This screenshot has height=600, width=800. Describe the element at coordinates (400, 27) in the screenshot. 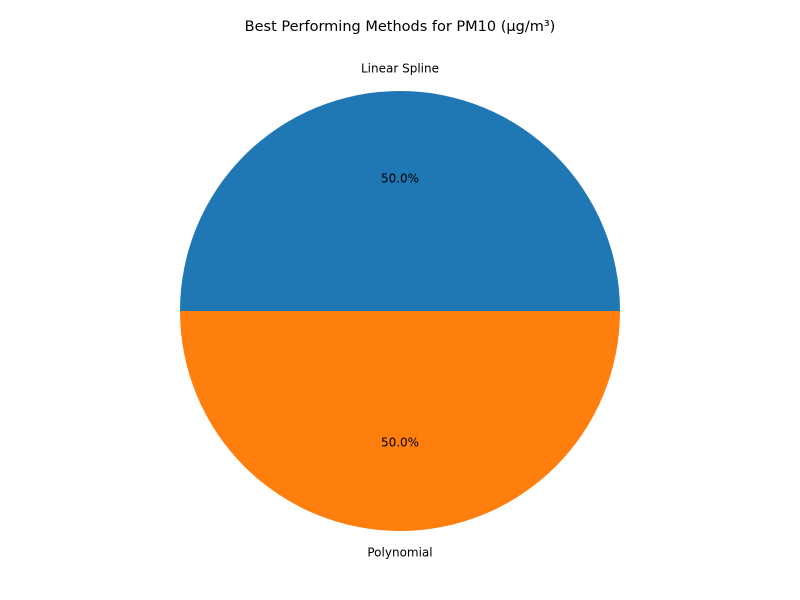

I see `chart-title: Best Performing Methods for PM10 (μg/m³)` at that location.